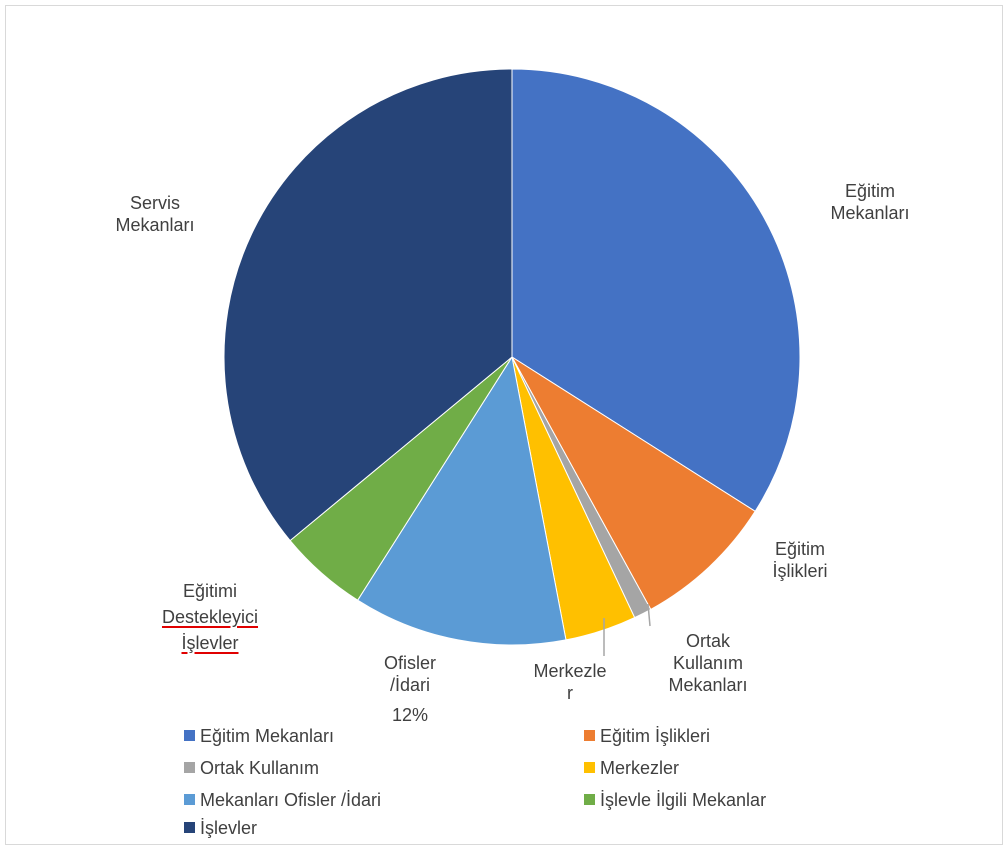  I want to click on label-merkezler: Merkezle r, so click(570, 682).